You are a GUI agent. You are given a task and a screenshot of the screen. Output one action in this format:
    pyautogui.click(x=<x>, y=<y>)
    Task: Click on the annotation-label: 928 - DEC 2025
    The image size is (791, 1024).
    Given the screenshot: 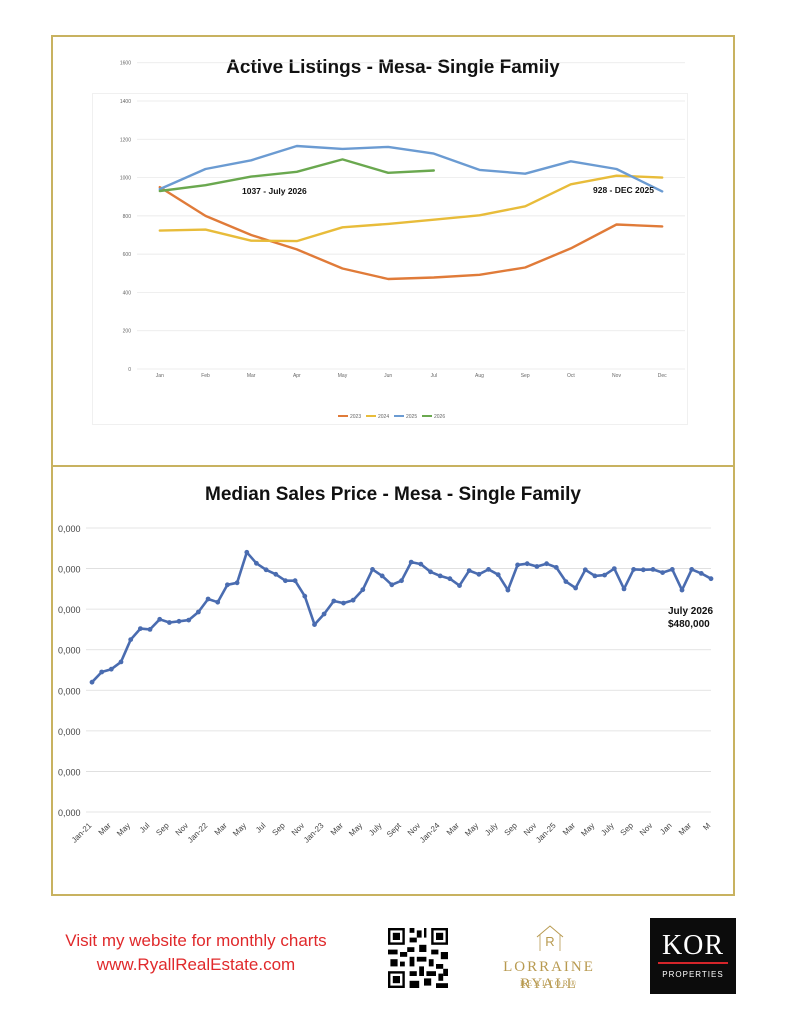 What is the action you would take?
    pyautogui.click(x=623, y=190)
    